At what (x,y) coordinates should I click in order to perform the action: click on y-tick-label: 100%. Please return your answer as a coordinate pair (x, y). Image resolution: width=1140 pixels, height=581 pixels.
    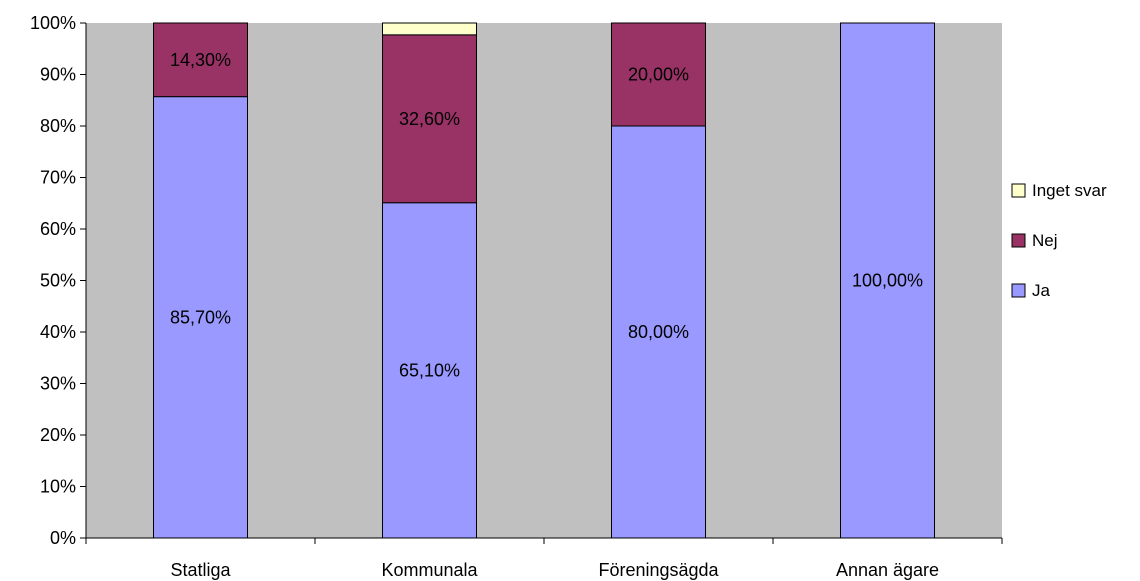
    Looking at the image, I should click on (53, 23).